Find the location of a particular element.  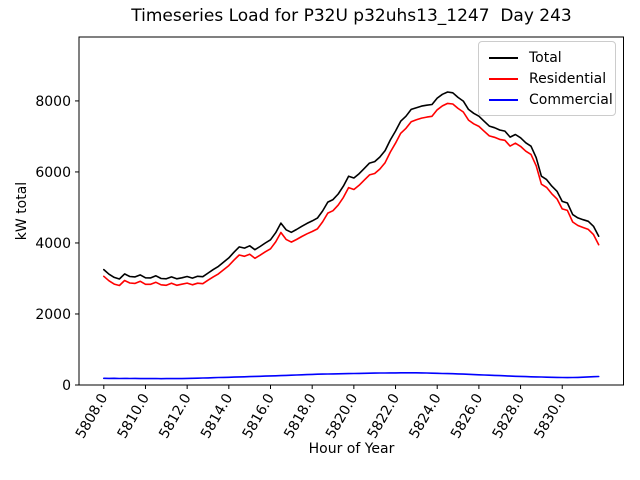

x-tick-label: 5812.0 is located at coordinates (175, 416).